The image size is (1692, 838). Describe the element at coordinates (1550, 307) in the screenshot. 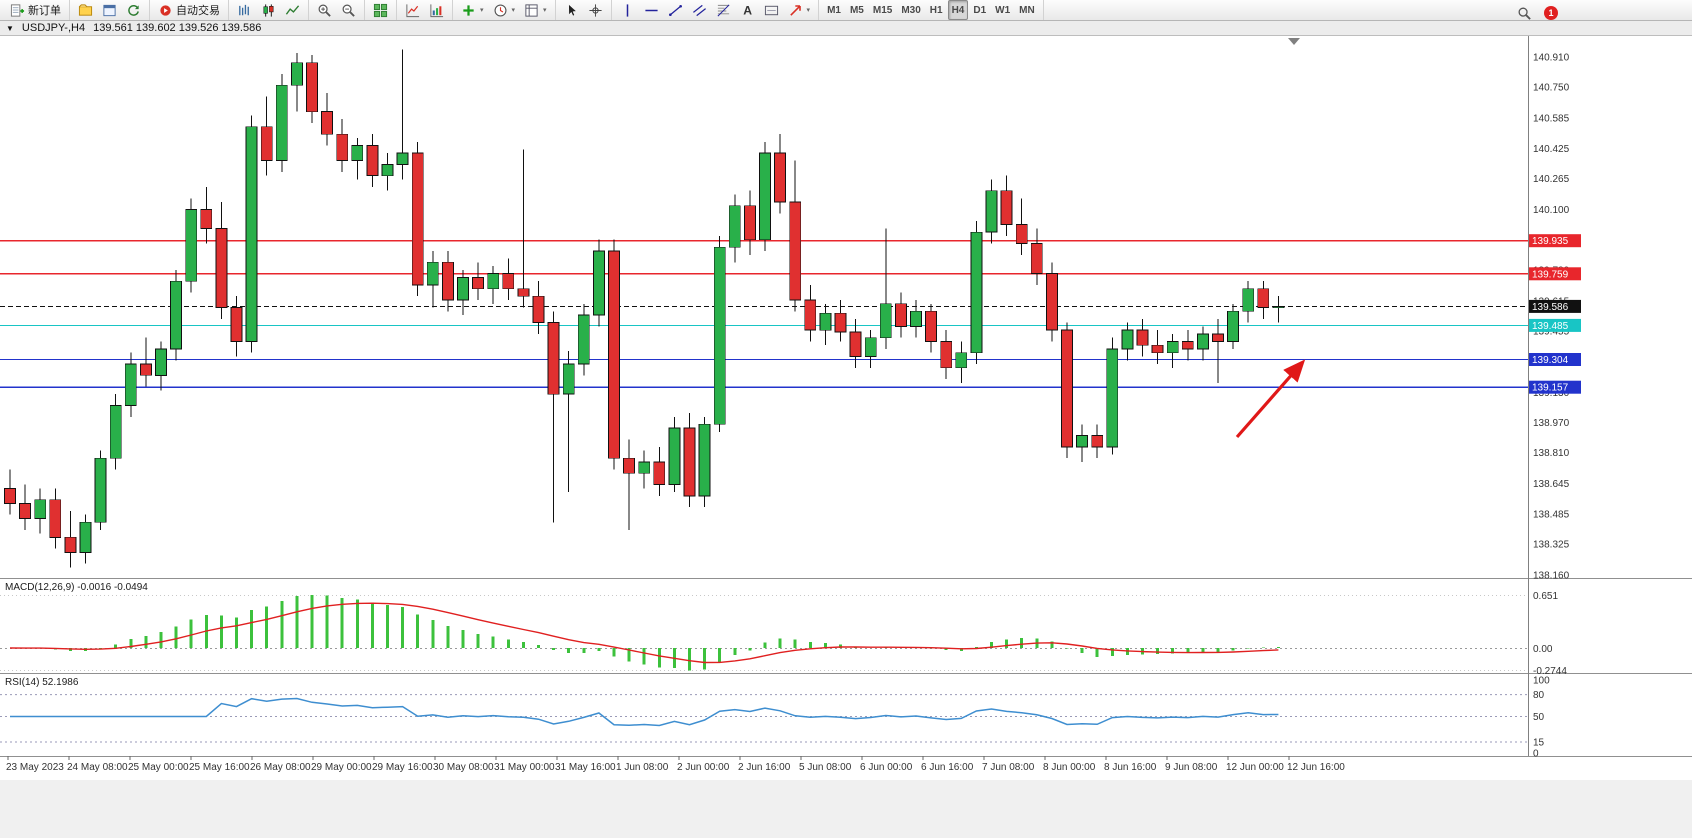

I see `svg-text: 139.586` at that location.